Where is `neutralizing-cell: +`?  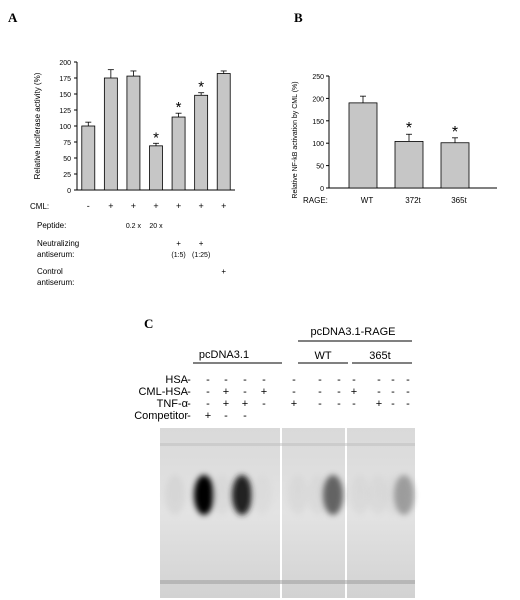 neutralizing-cell: + is located at coordinates (201, 243).